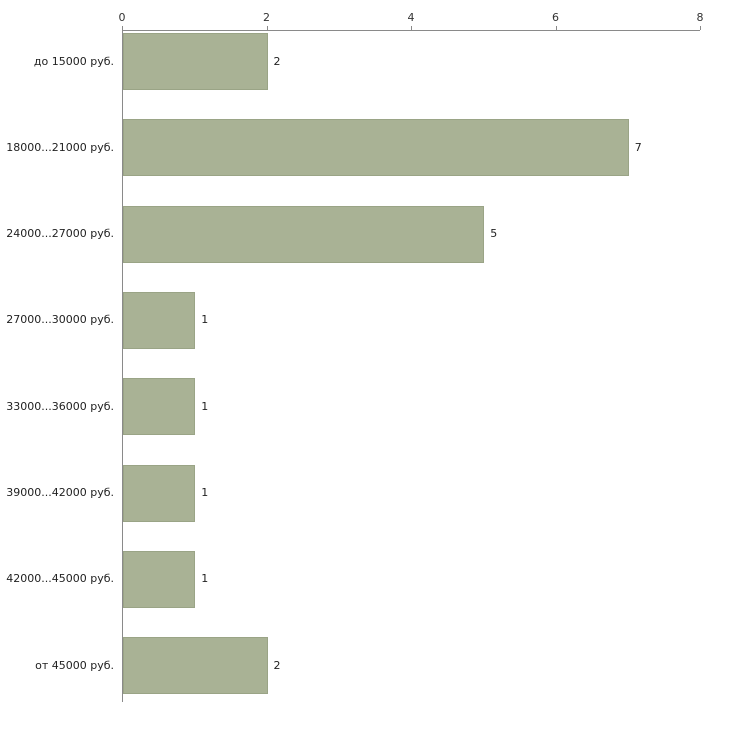 The image size is (730, 730). Describe the element at coordinates (60, 147) in the screenshot. I see `category-label: 18000...21000 руб.` at that location.